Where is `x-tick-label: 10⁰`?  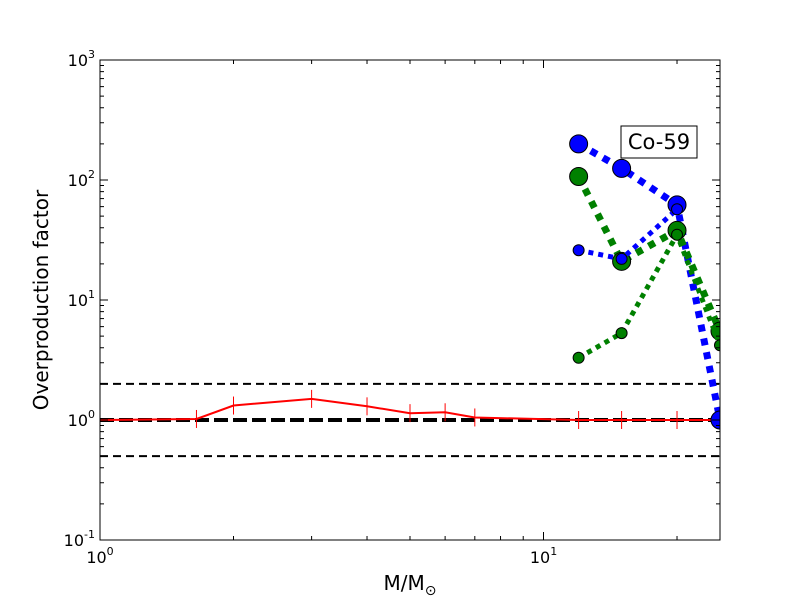
x-tick-label: 10⁰ is located at coordinates (99, 556).